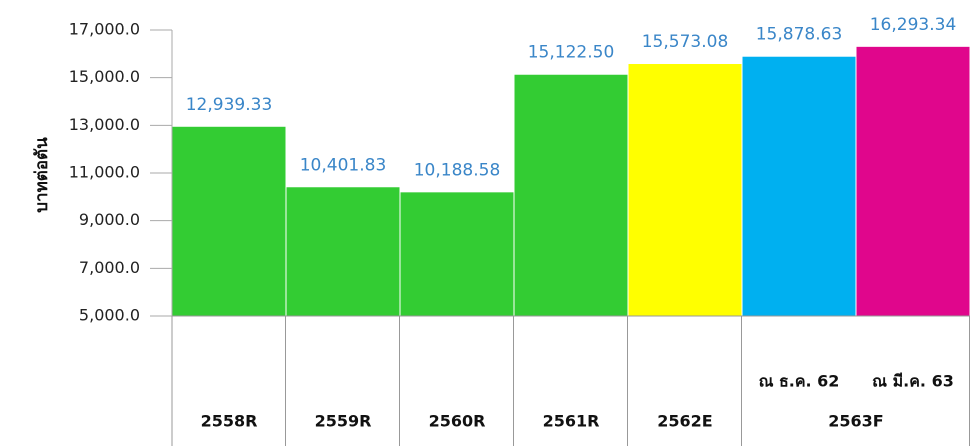 The height and width of the screenshot is (446, 970). Describe the element at coordinates (913, 381) in the screenshot. I see `sub-category-label: ณ มี.ค. 63` at that location.